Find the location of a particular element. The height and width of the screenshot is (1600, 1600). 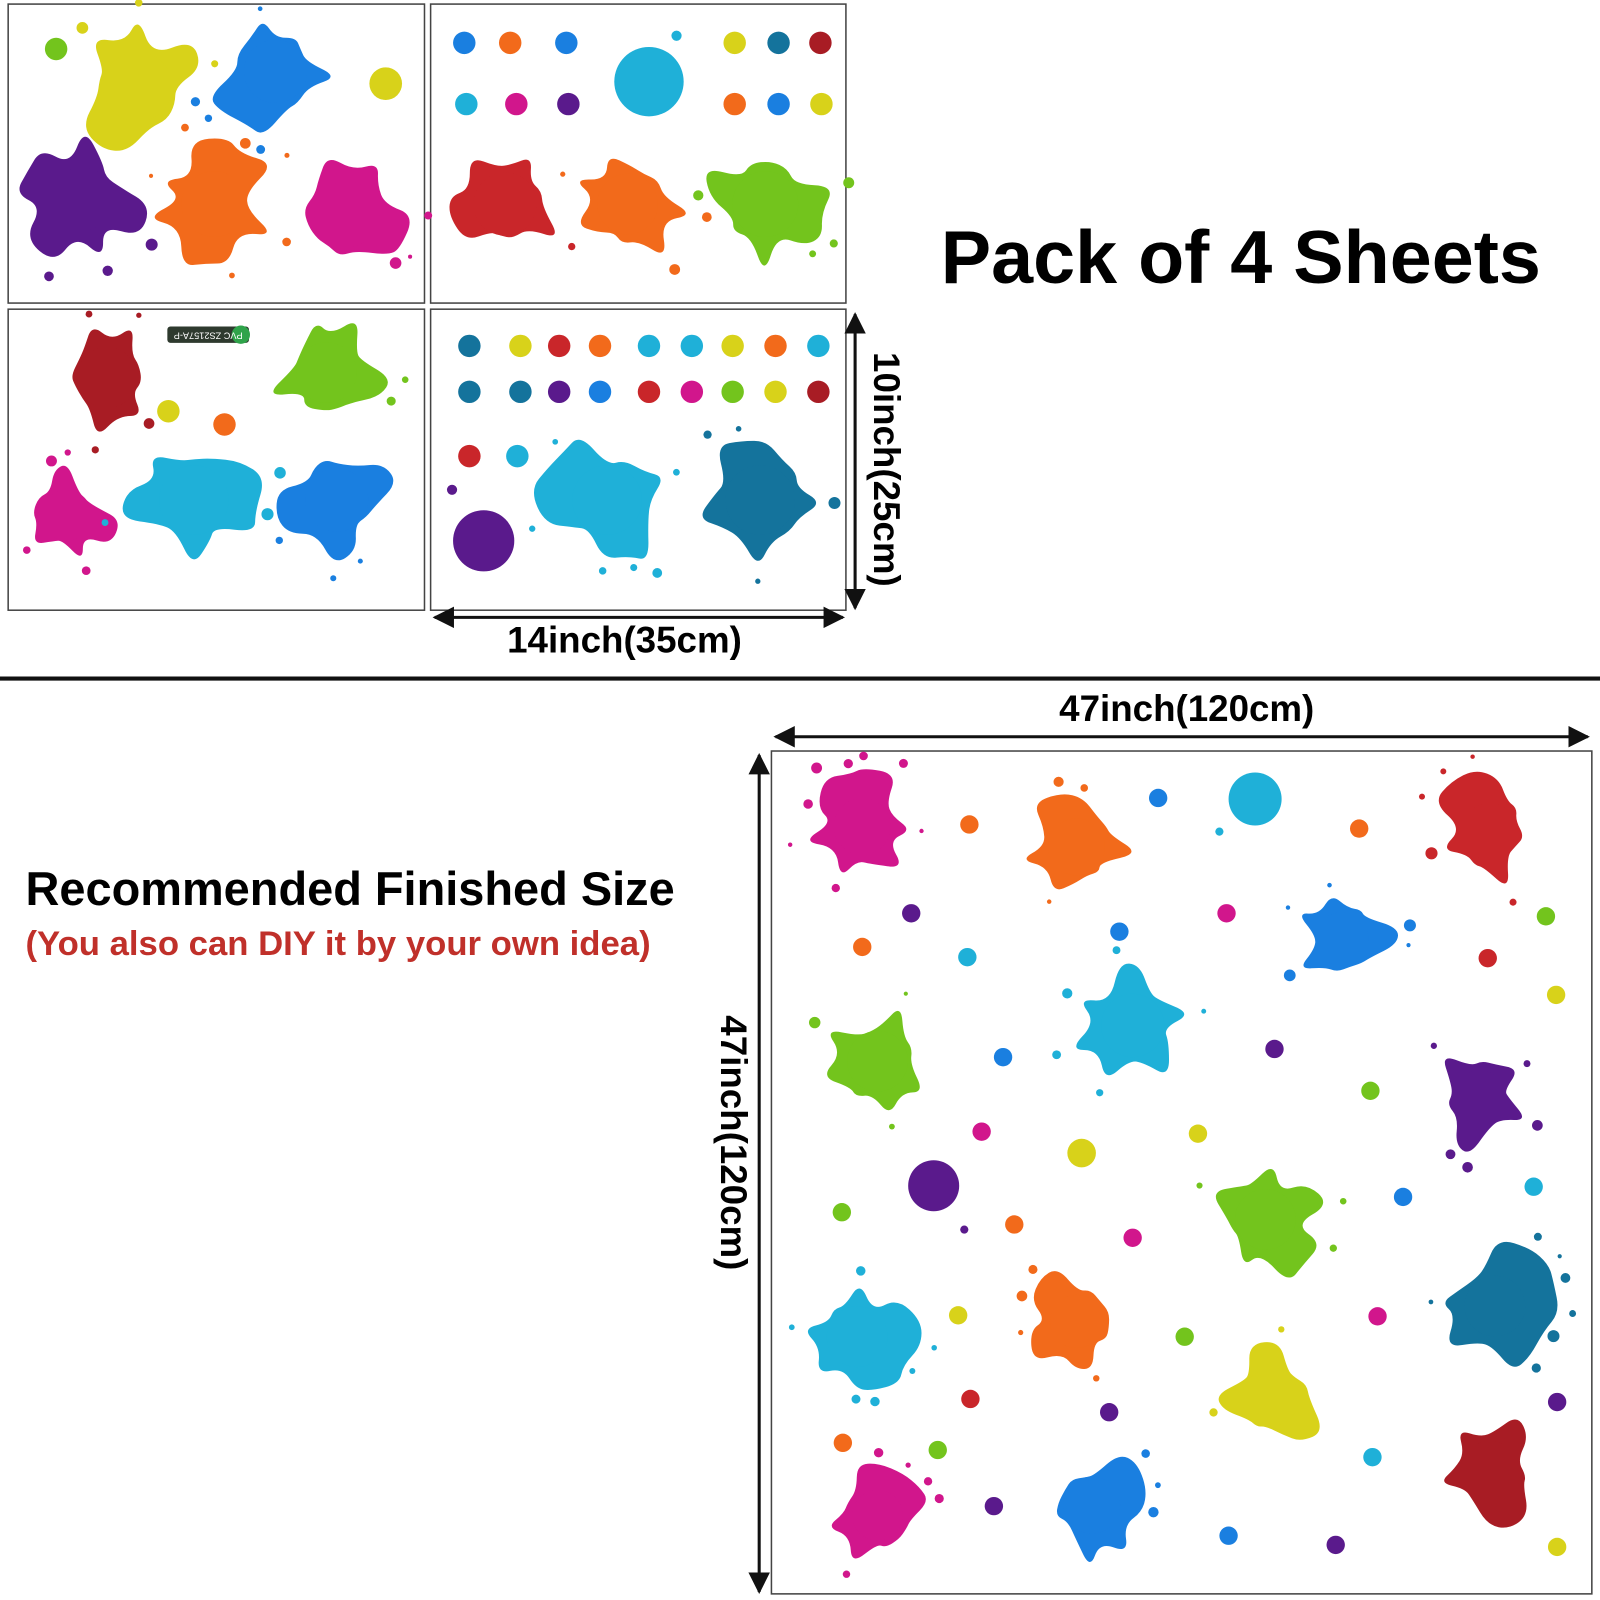

tag-label: PVC ZS2157A-P is located at coordinates (208, 335).